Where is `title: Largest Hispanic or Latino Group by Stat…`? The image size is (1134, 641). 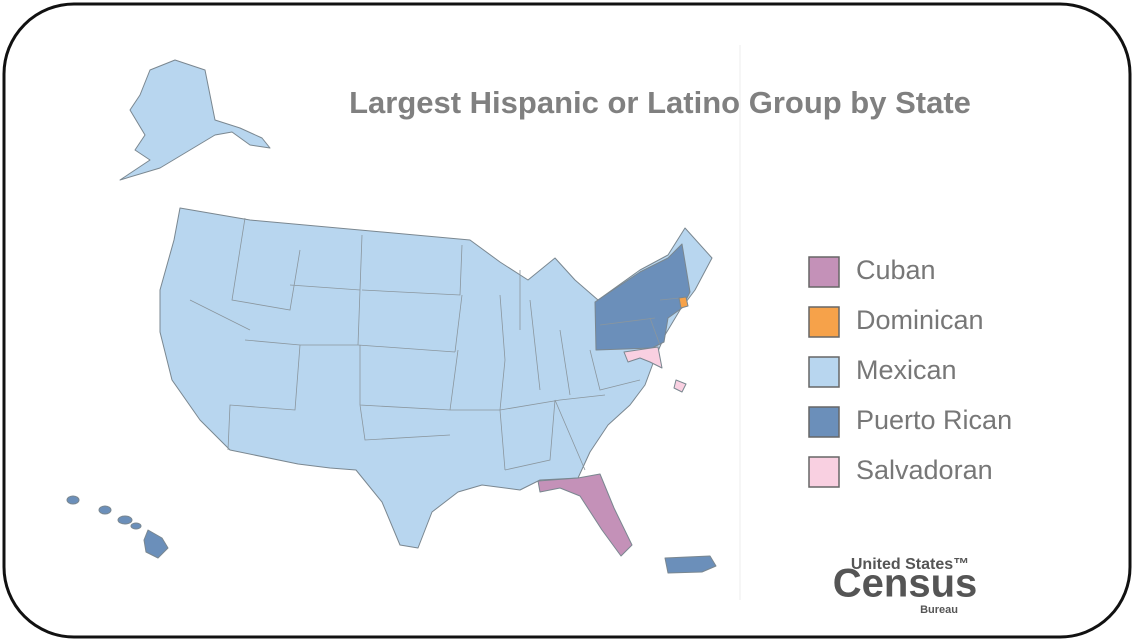
title: Largest Hispanic or Latino Group by Stat… is located at coordinates (660, 102).